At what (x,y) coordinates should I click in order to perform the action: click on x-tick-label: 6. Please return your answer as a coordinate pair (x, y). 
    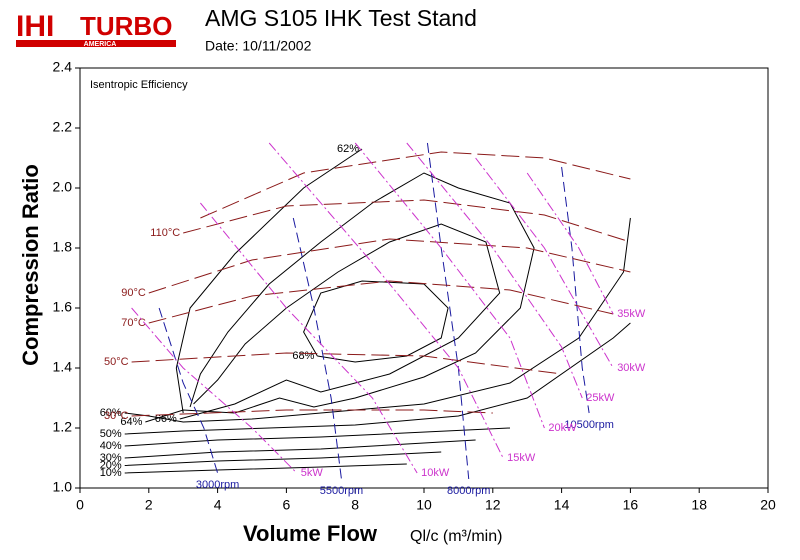
    Looking at the image, I should click on (287, 505).